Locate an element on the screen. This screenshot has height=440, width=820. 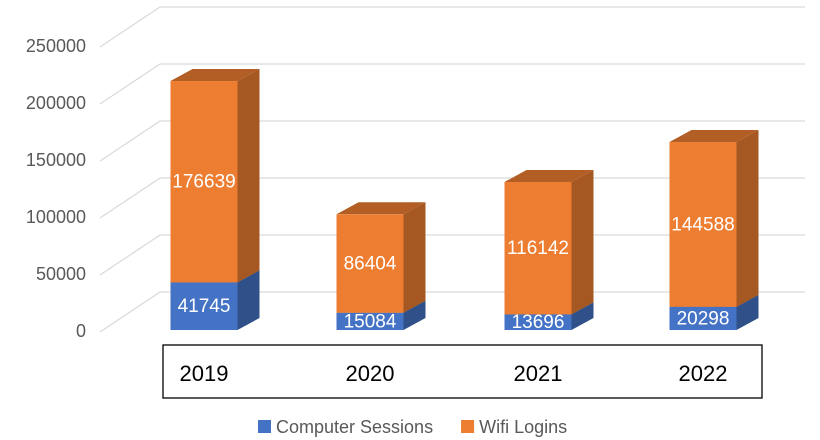
category-box is located at coordinates (462, 371).